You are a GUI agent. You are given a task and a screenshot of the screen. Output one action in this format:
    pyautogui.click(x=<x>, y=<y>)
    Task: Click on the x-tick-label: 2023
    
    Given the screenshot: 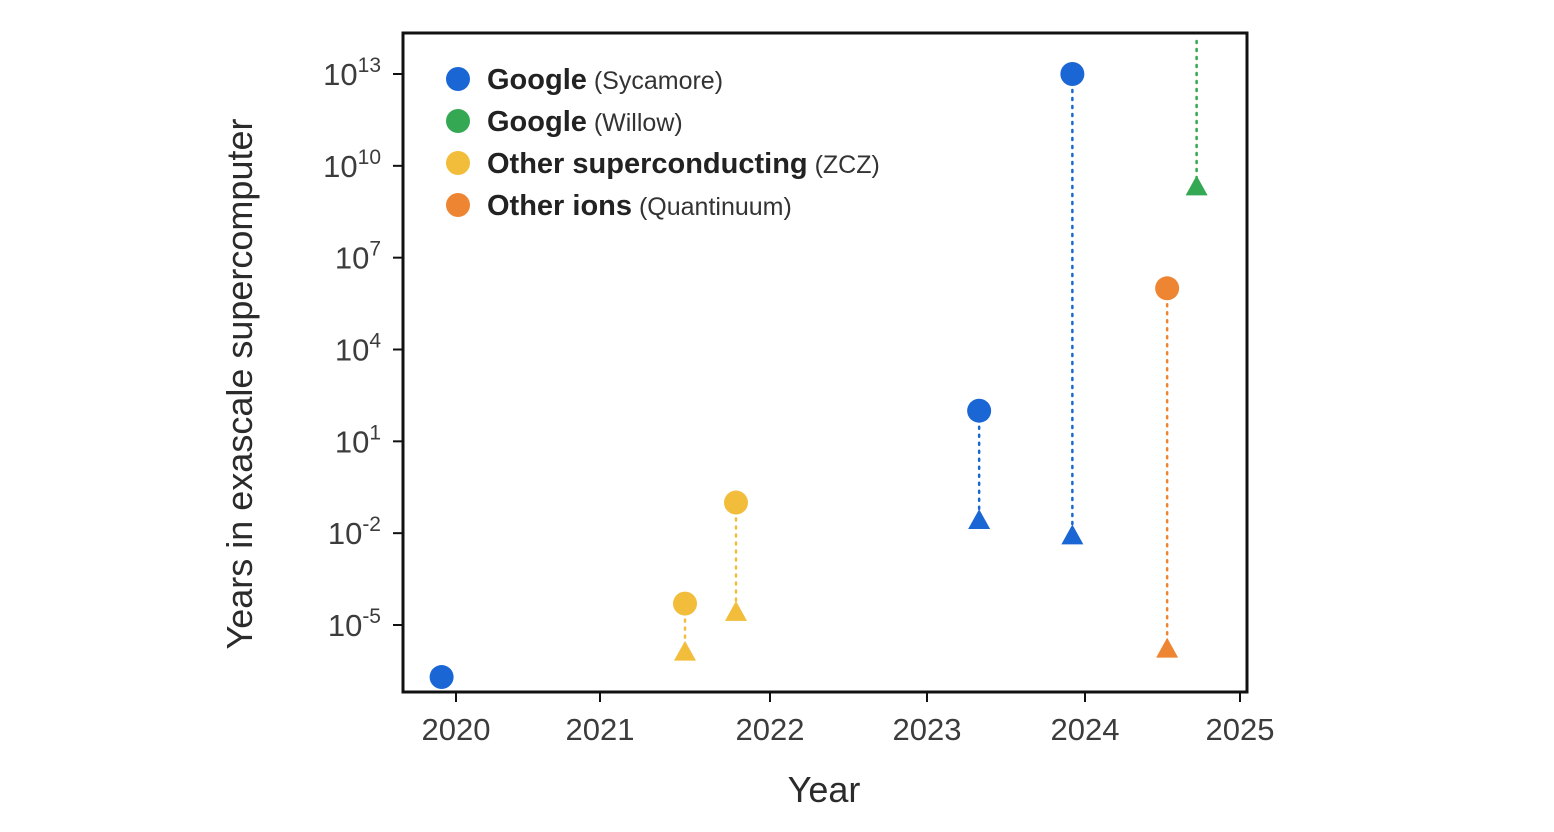 What is the action you would take?
    pyautogui.click(x=927, y=729)
    